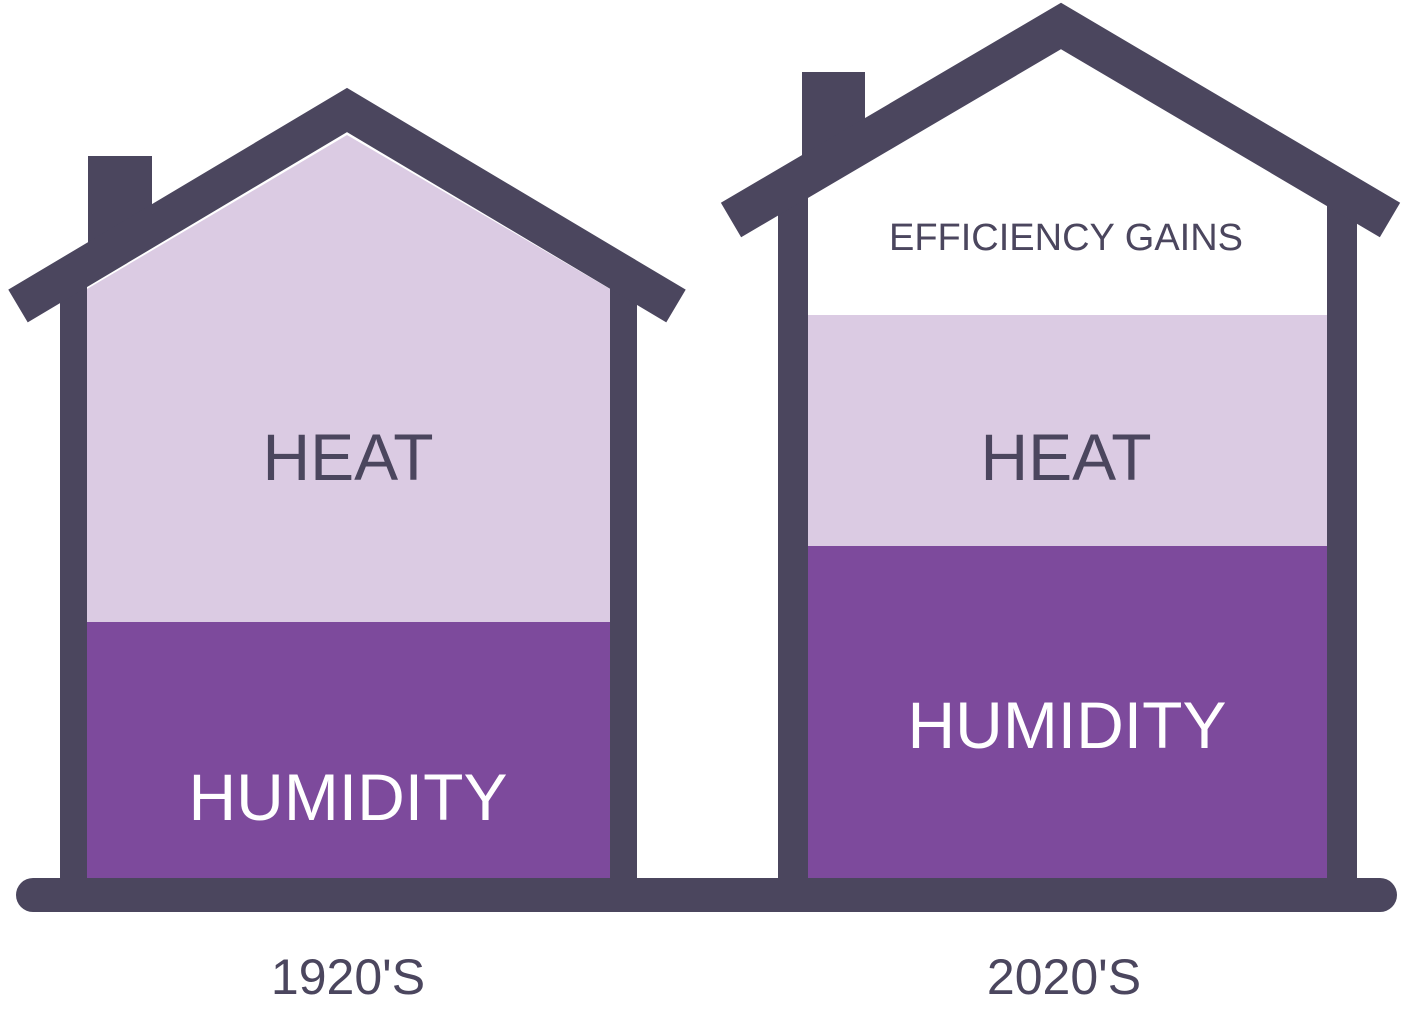  I want to click on house-2020s-right-wall, so click(1342, 531).